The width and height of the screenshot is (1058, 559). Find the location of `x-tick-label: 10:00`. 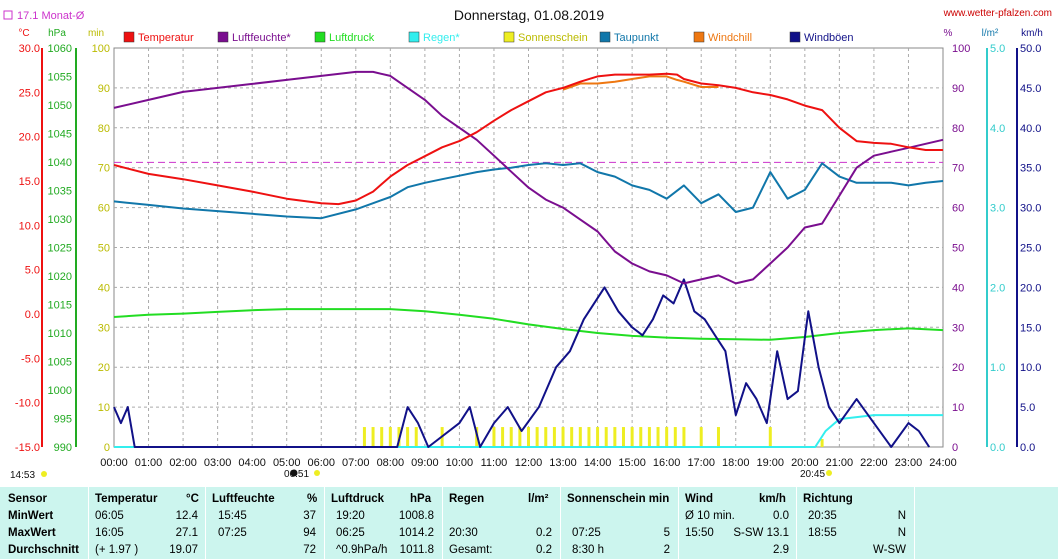

x-tick-label: 10:00 is located at coordinates (460, 463).